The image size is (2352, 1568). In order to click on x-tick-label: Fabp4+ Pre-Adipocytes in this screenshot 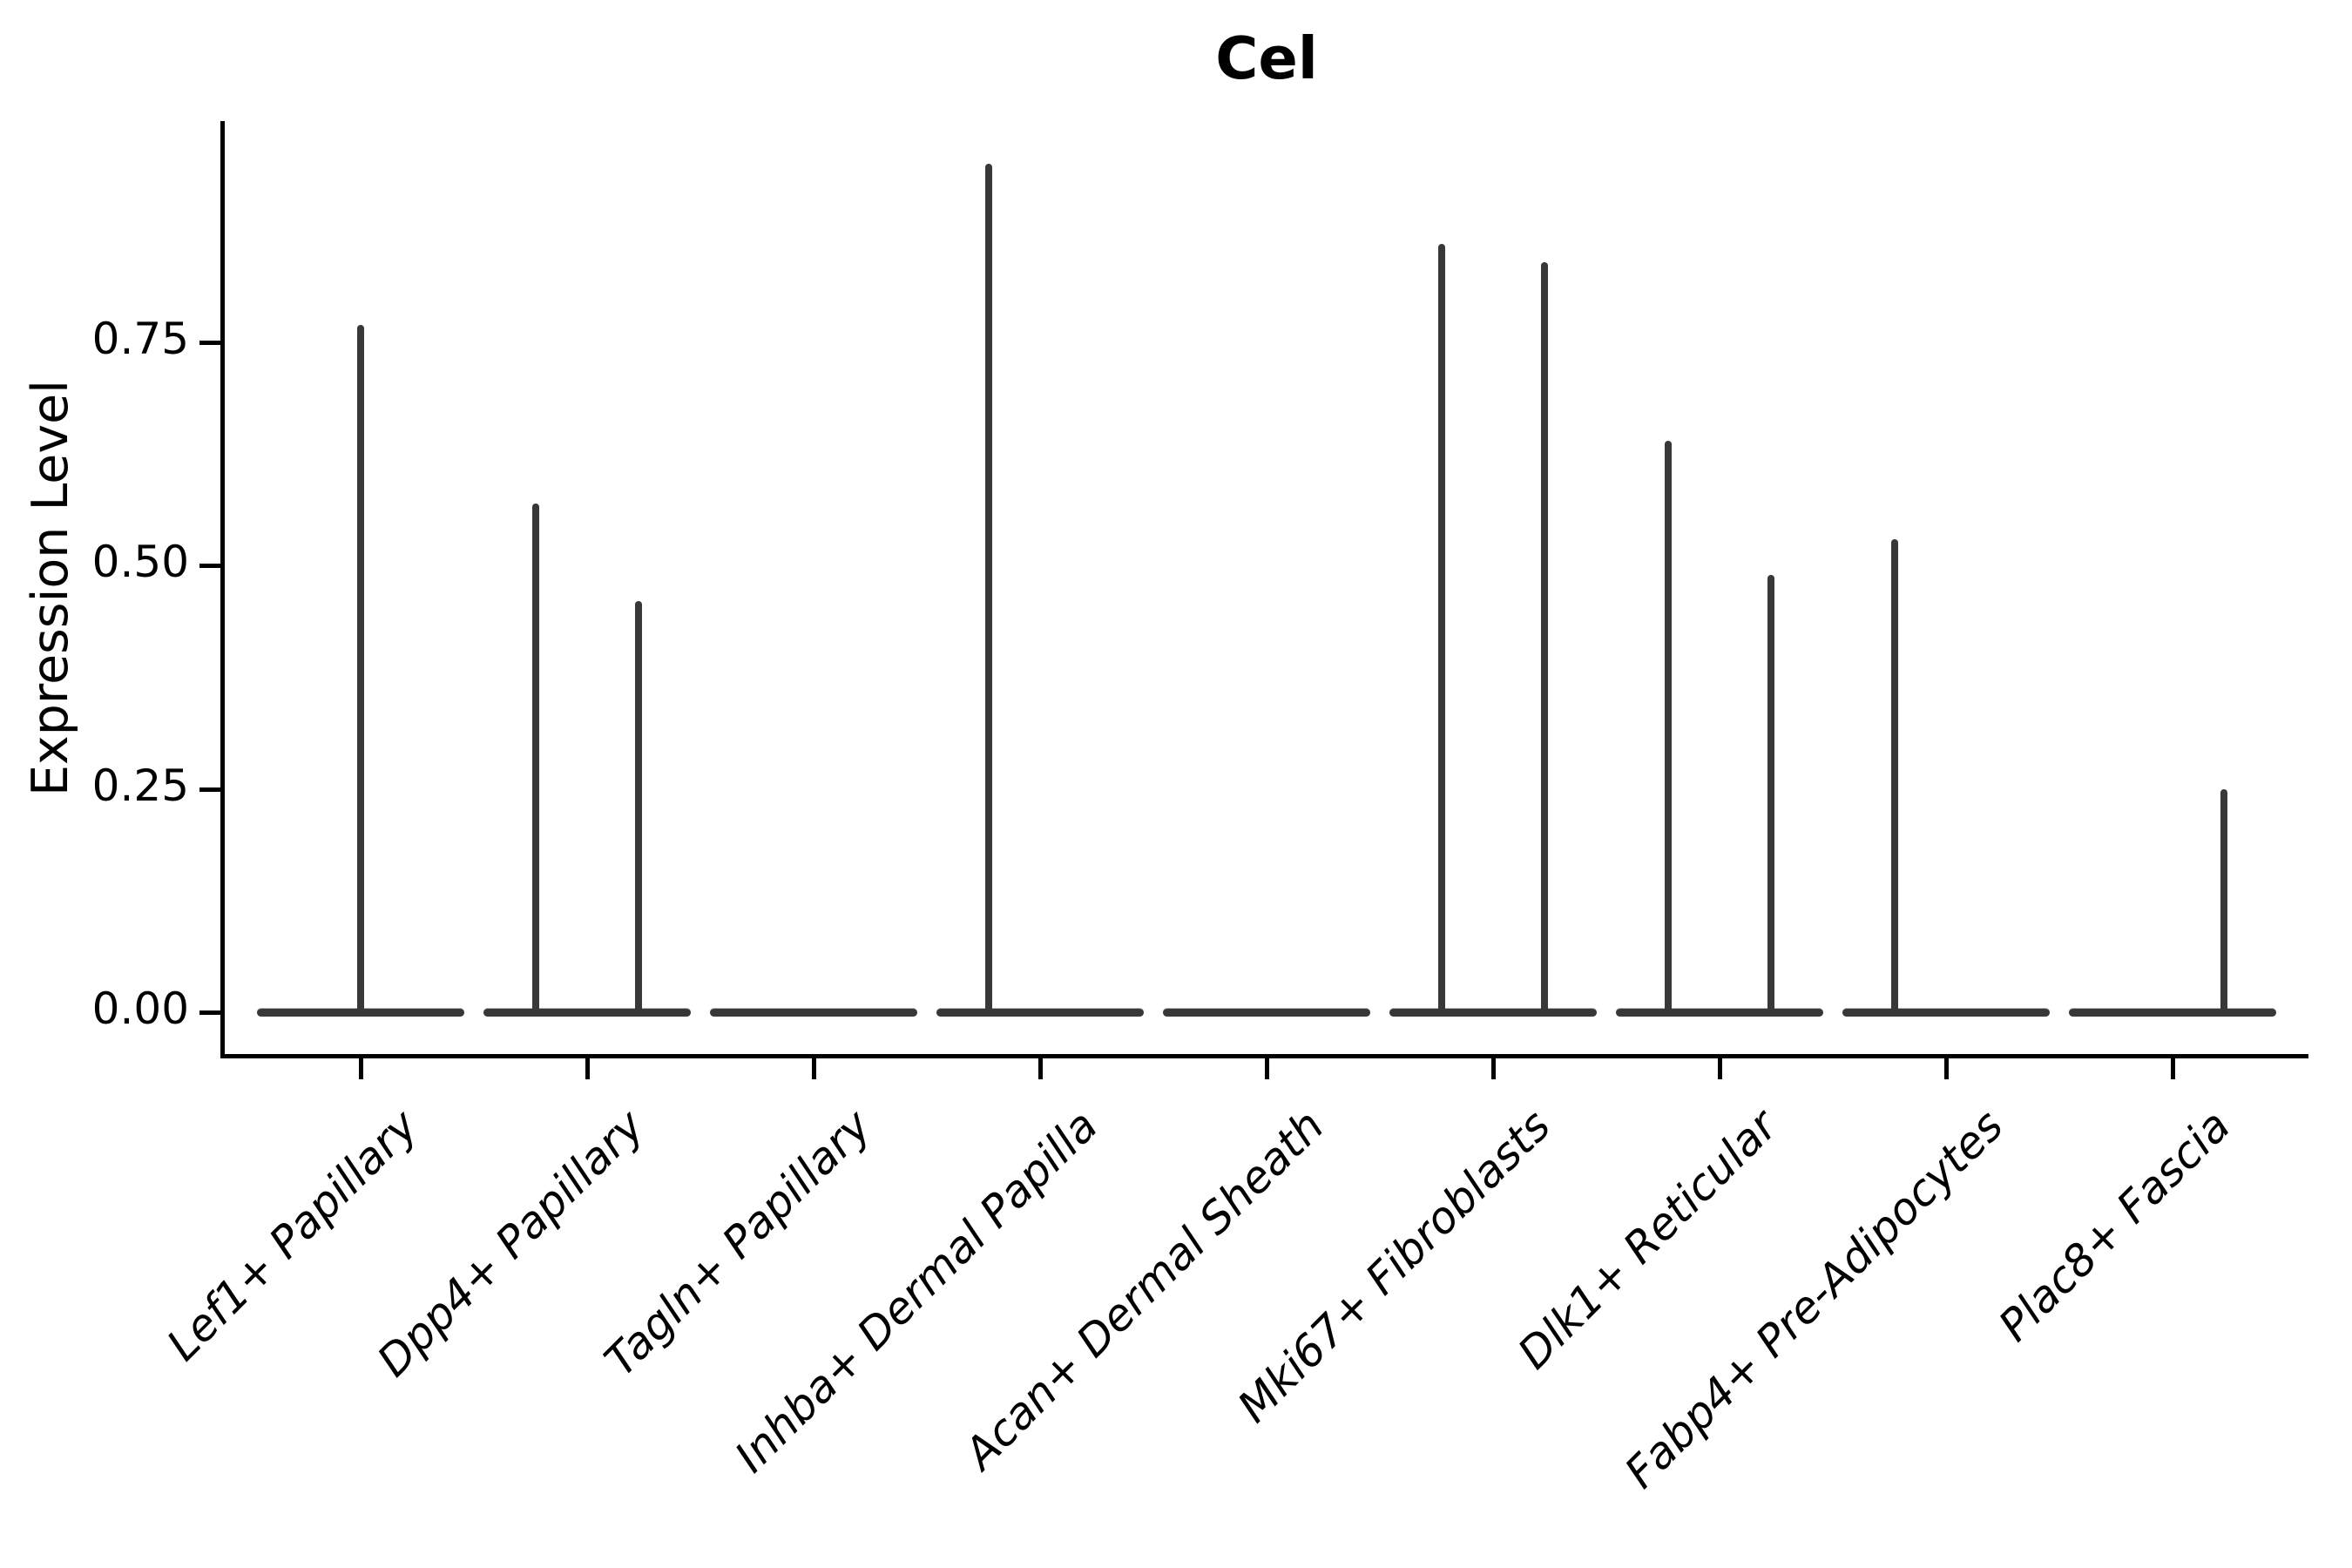, I will do `click(1814, 1299)`.